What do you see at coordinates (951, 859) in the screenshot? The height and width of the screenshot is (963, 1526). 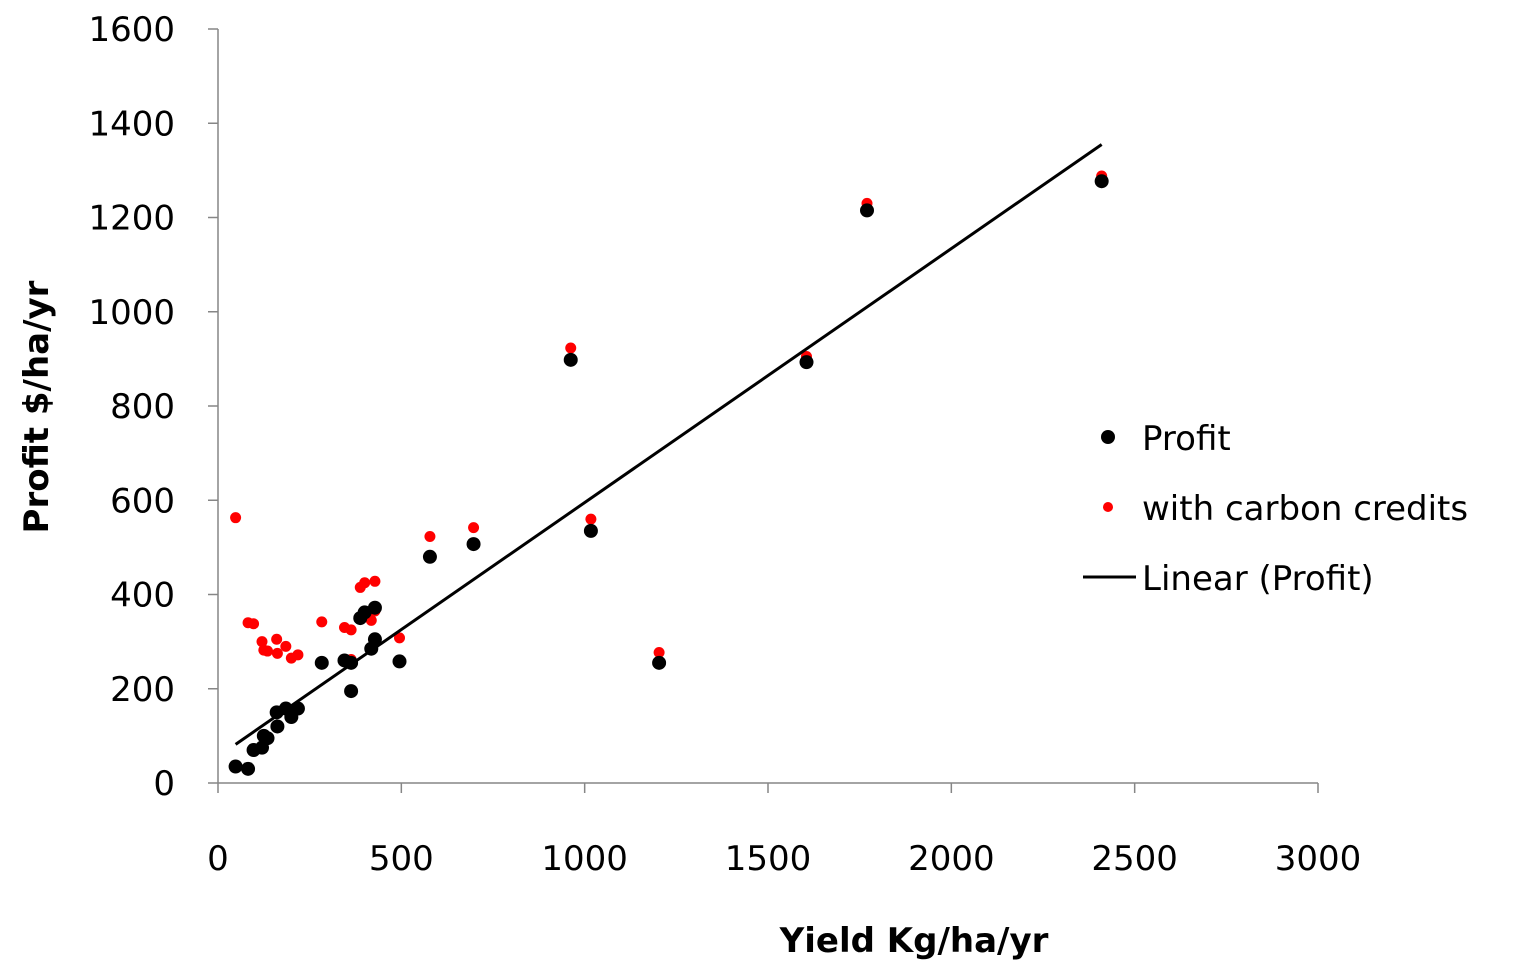 I see `x-tick-label: 2000` at bounding box center [951, 859].